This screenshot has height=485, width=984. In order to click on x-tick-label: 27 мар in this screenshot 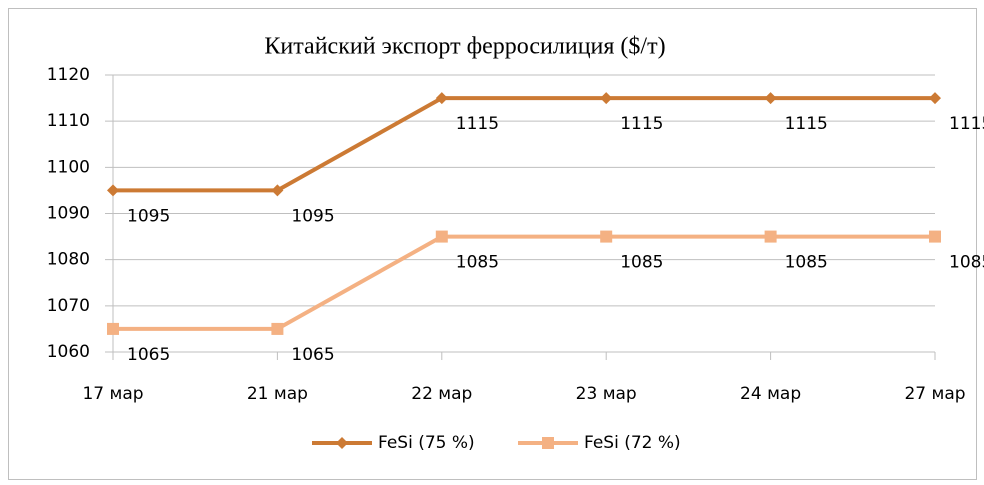, I will do `click(934, 394)`.